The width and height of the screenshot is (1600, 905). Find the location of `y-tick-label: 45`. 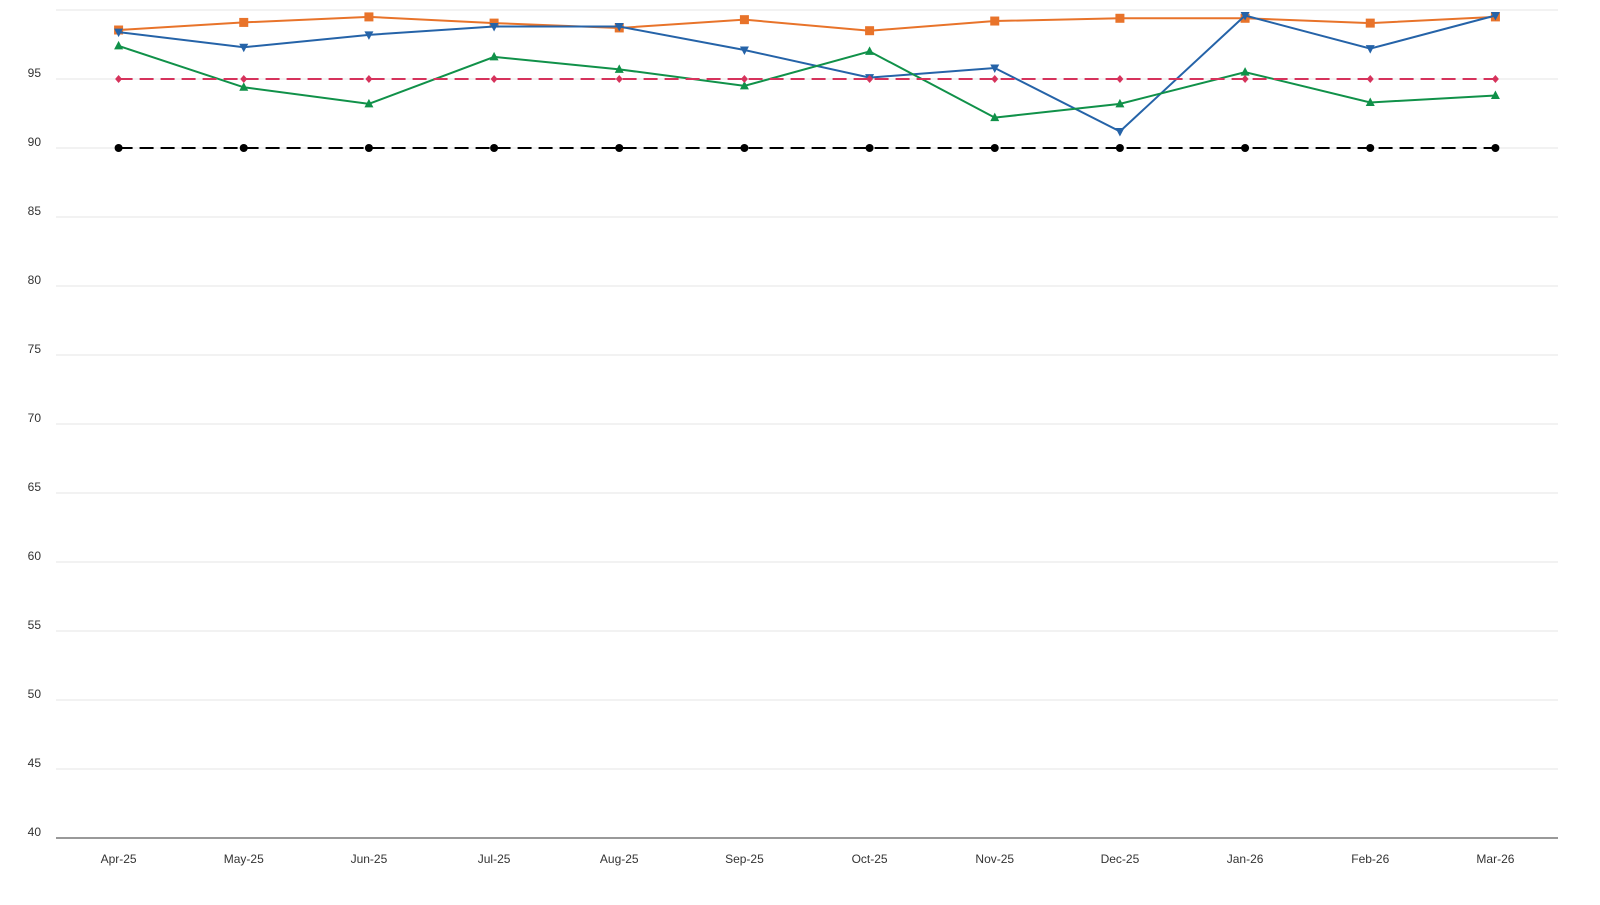

y-tick-label: 45 is located at coordinates (35, 763).